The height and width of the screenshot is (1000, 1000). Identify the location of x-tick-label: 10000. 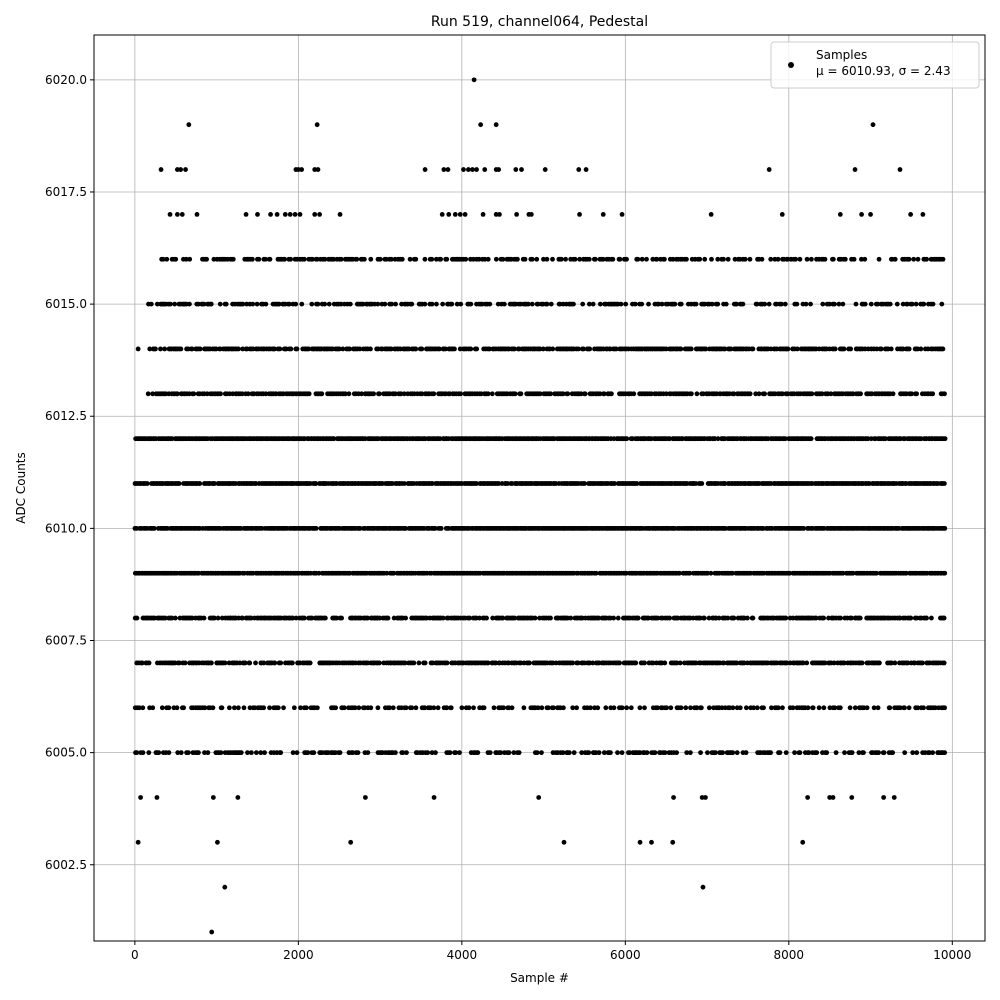
(952, 955).